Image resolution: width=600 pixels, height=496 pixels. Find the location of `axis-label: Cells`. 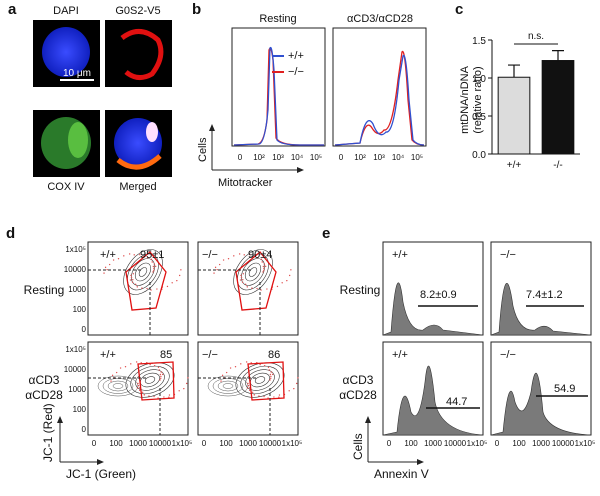

axis-label: Cells is located at coordinates (203, 149).